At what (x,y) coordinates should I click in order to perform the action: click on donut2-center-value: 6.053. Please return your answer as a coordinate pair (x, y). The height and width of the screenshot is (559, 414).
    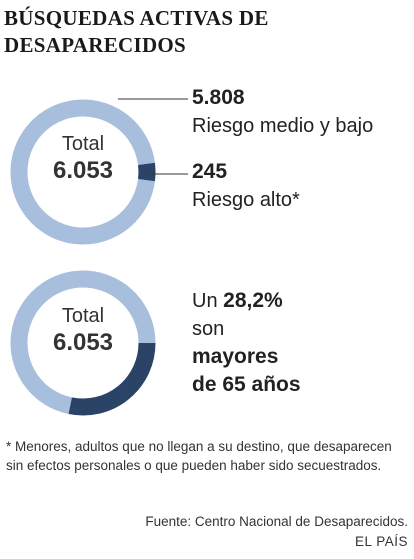
    Looking at the image, I should click on (83, 342).